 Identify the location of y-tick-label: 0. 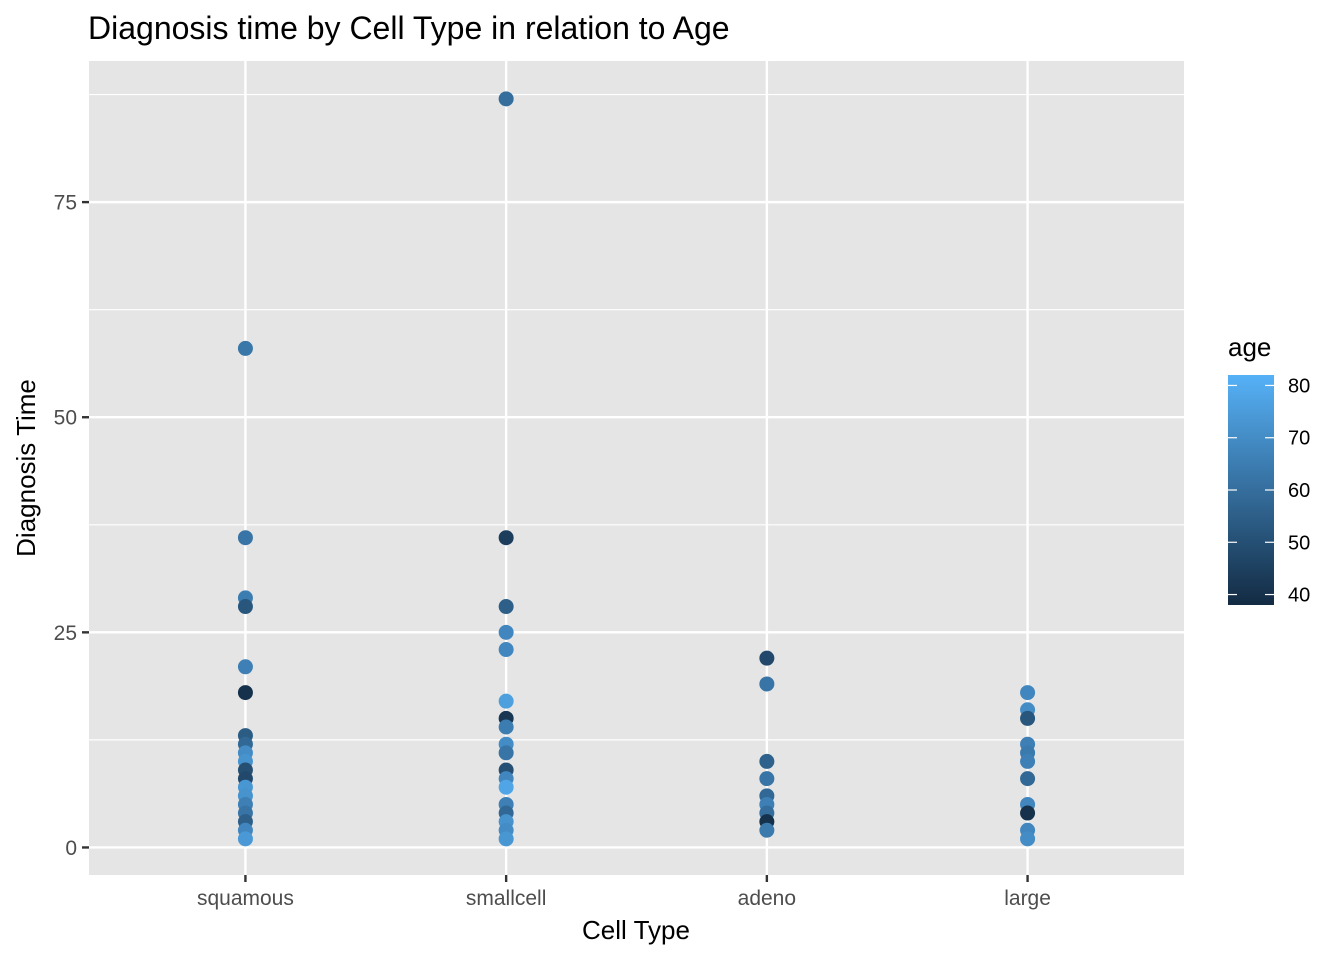
(71, 848).